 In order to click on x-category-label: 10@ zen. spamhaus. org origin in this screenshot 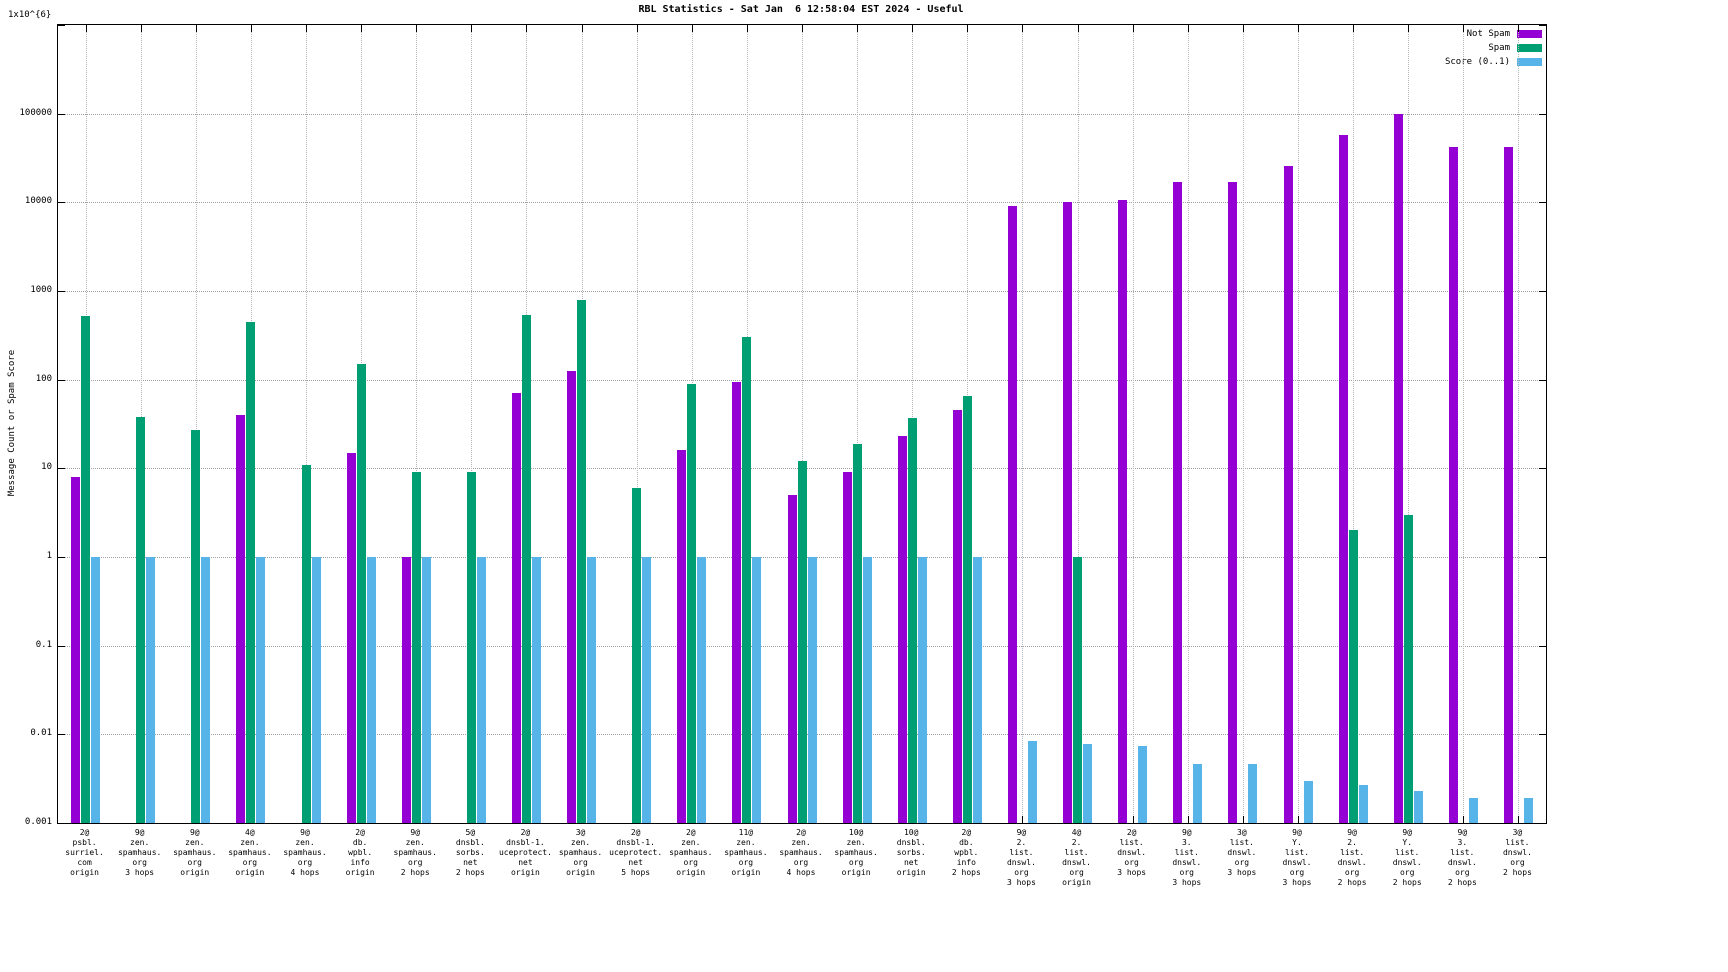, I will do `click(856, 852)`.